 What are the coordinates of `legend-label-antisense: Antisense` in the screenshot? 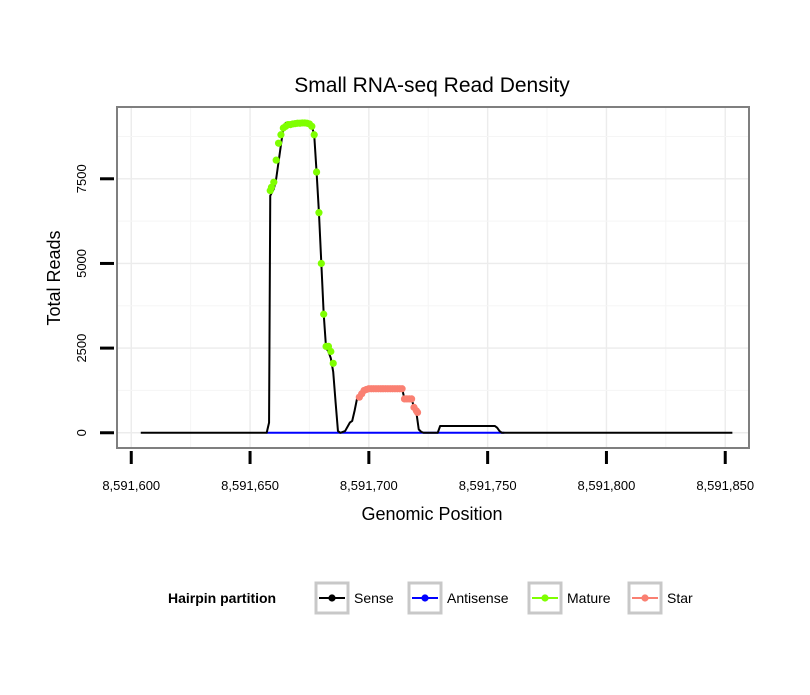 It's located at (478, 598).